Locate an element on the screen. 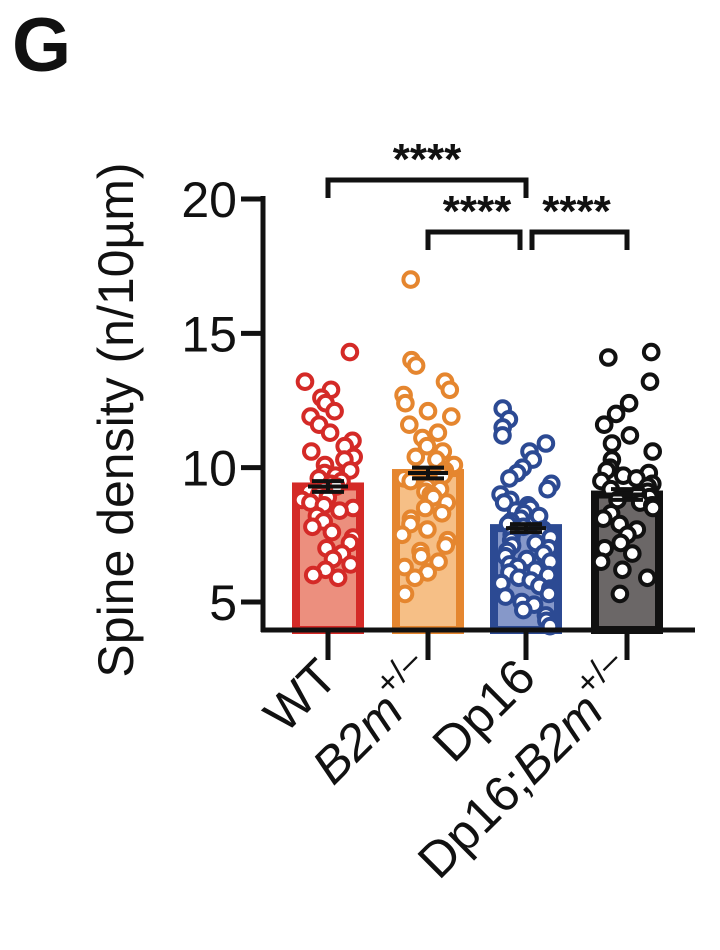 The width and height of the screenshot is (720, 950). y-tick-label: 10 is located at coordinates (209, 469).